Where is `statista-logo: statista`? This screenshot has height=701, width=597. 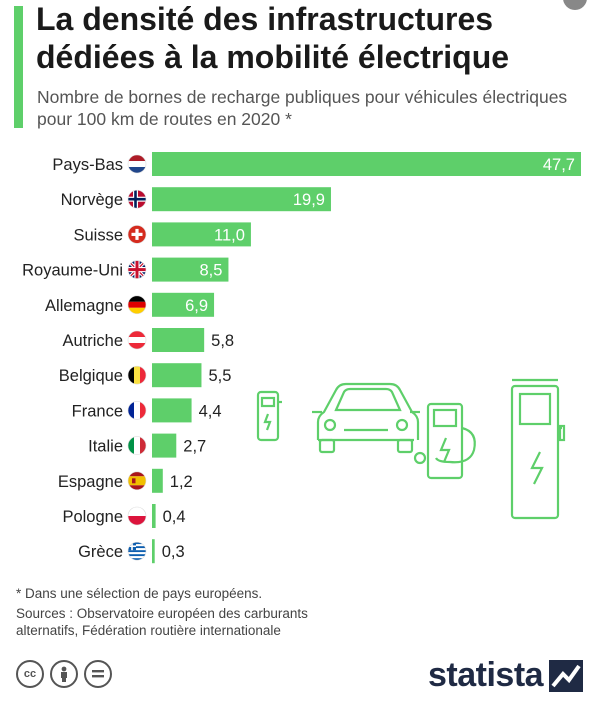
statista-logo: statista is located at coordinates (506, 675).